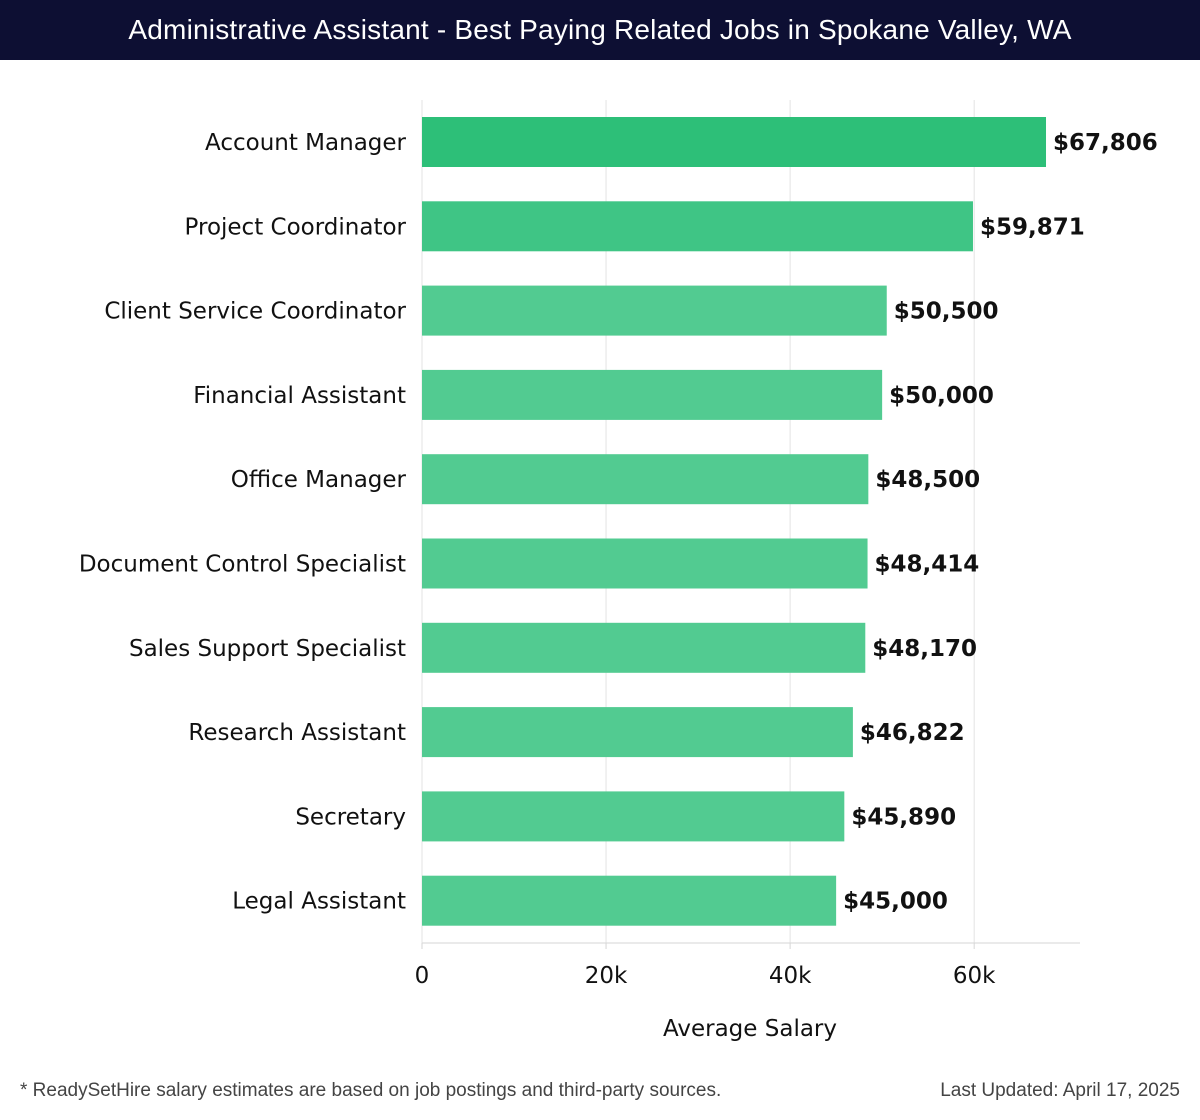 This screenshot has width=1200, height=1120. What do you see at coordinates (296, 227) in the screenshot?
I see `category-label: Project Coordinator` at bounding box center [296, 227].